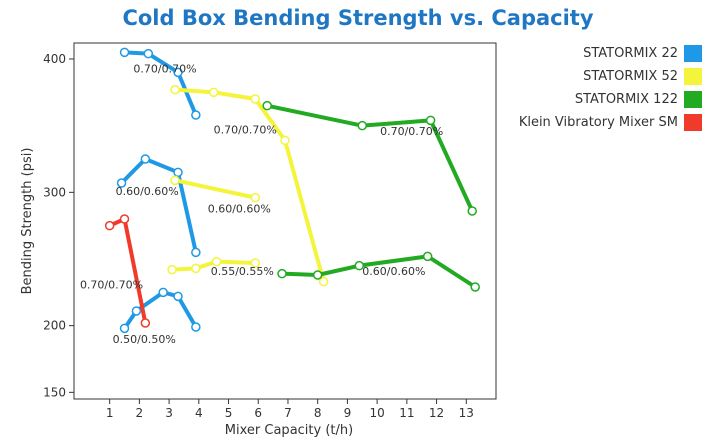 The height and width of the screenshot is (441, 716). What do you see at coordinates (169, 413) in the screenshot?
I see `x-tick-label: 3` at bounding box center [169, 413].